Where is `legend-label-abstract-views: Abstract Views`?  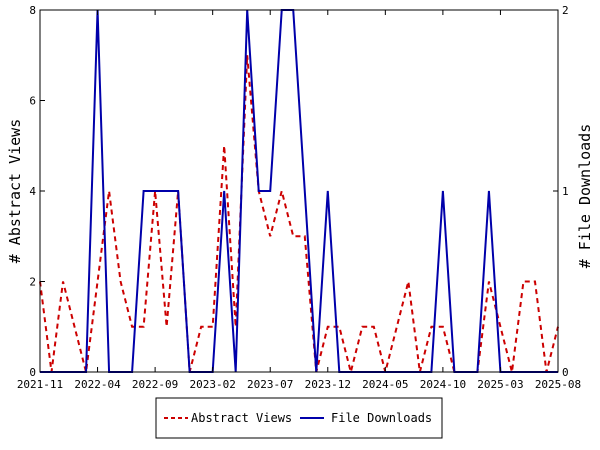 legend-label-abstract-views: Abstract Views is located at coordinates (241, 418).